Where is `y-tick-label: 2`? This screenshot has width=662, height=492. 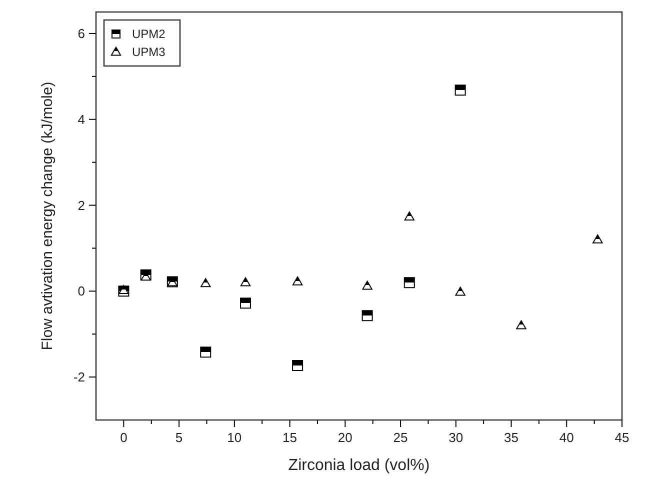
y-tick-label: 2 is located at coordinates (81, 205).